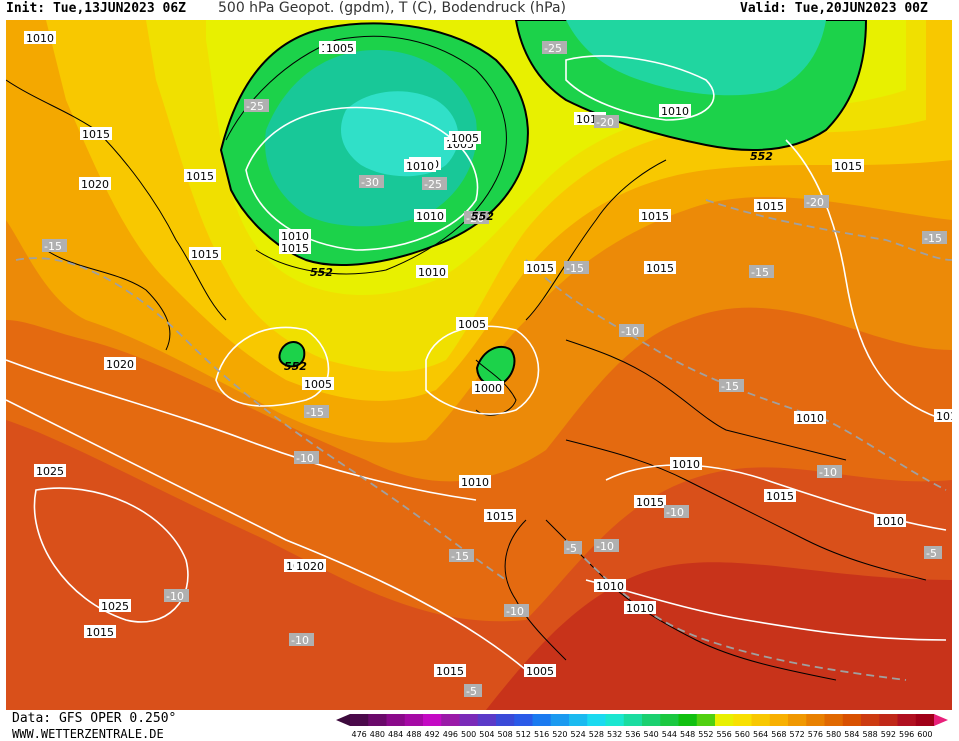  What do you see at coordinates (431, 734) in the screenshot?
I see `scale-tick-label: 492` at bounding box center [431, 734].